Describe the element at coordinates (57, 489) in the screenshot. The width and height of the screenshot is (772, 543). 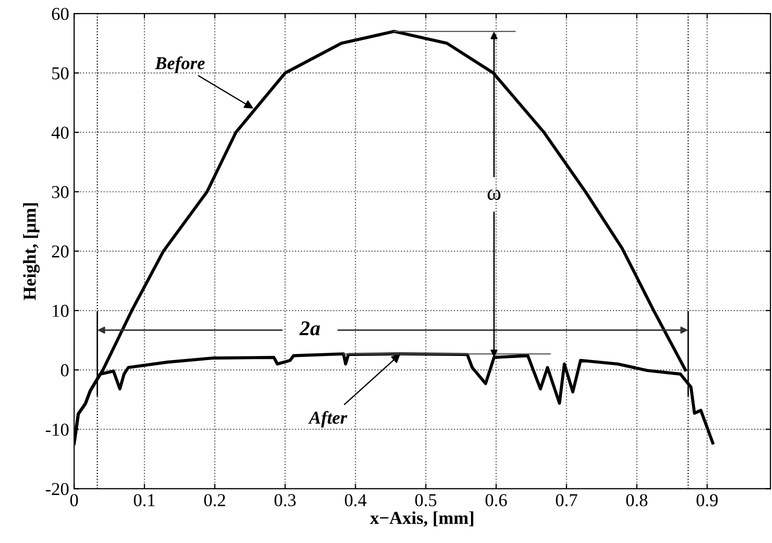
I see `y-tick-label: -20` at that location.